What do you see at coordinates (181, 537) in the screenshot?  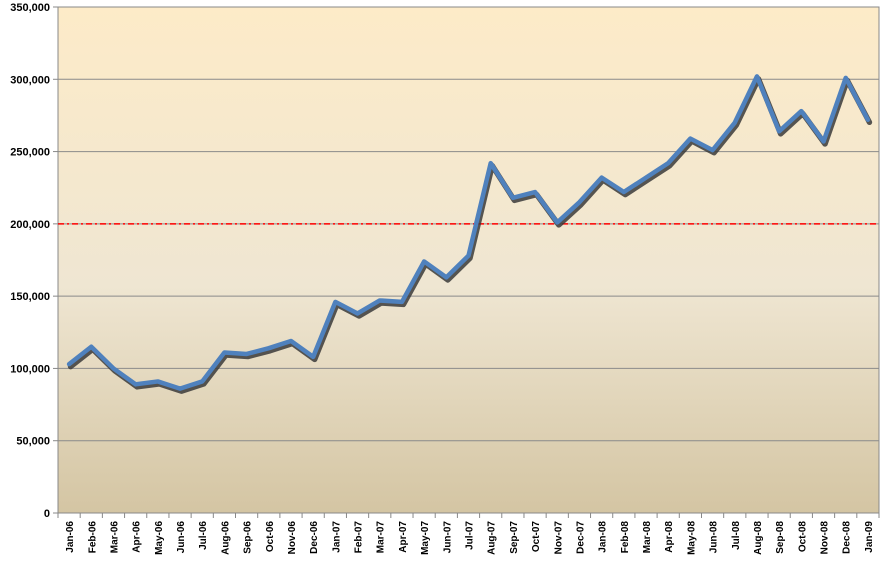 I see `x-tick-label: Jun-06` at bounding box center [181, 537].